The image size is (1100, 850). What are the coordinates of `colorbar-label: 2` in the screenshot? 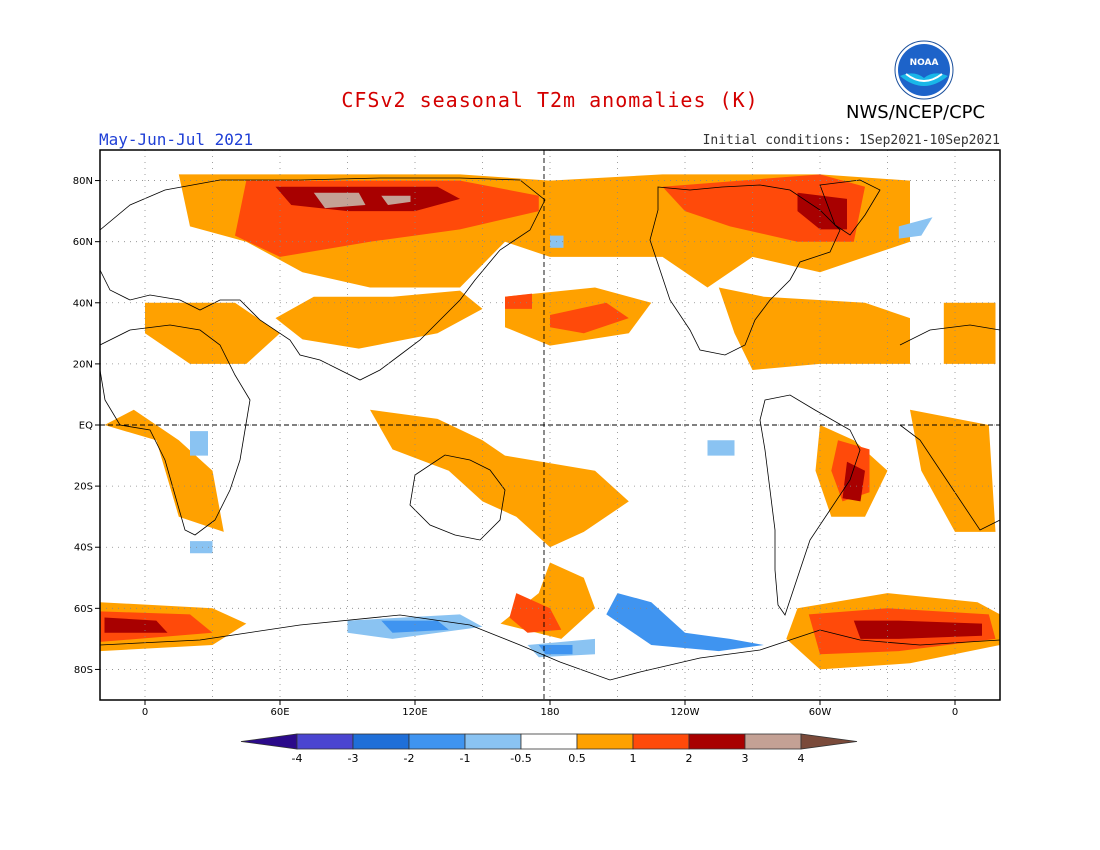 It's located at (689, 758).